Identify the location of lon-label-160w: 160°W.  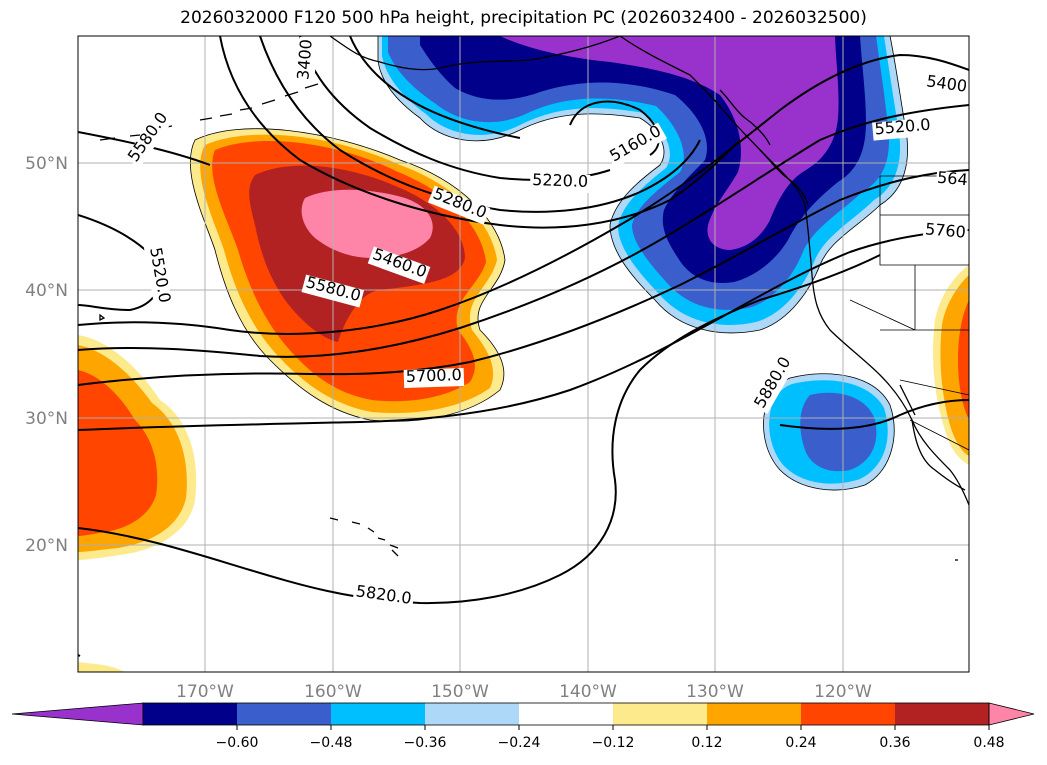
(333, 692).